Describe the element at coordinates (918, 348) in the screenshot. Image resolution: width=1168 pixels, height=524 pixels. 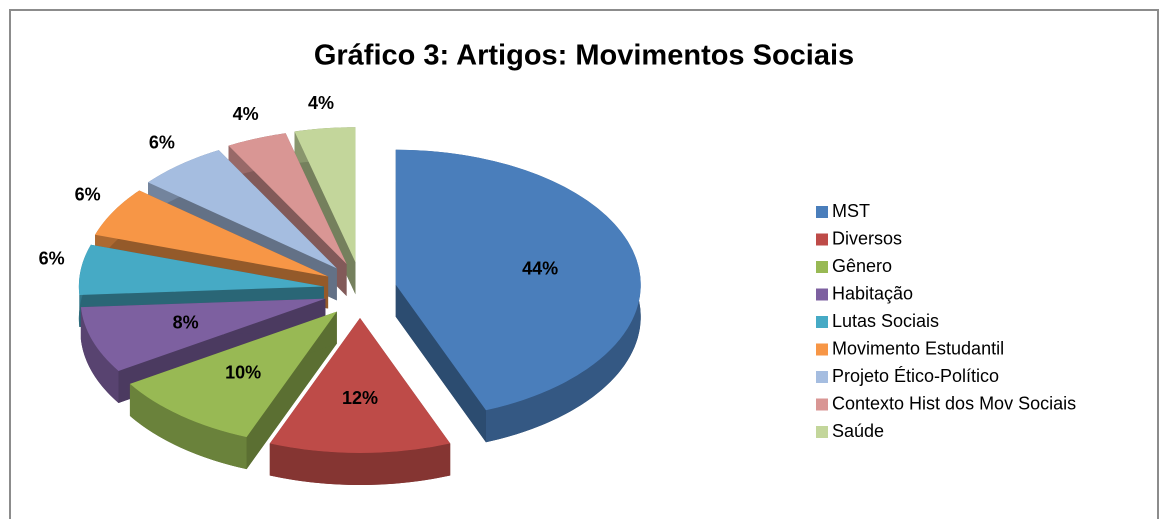
I see `legend-label: Movimento Estudantil` at that location.